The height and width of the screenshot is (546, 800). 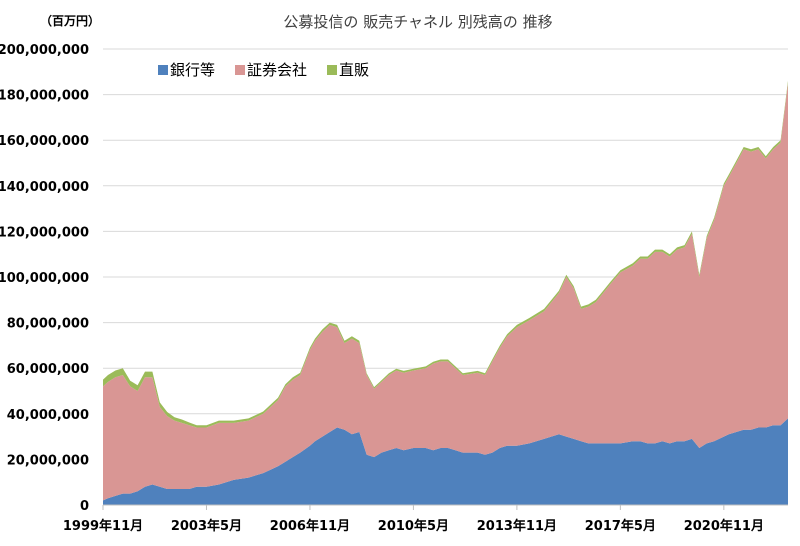 I want to click on y-tick-label: 0, so click(x=84, y=506).